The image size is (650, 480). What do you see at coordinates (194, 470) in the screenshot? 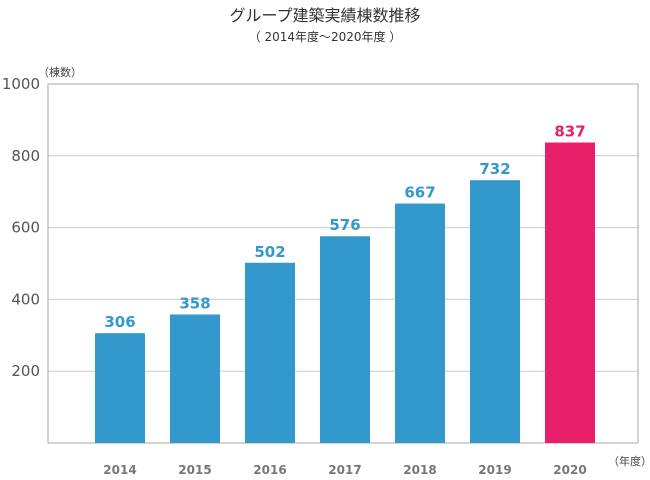
I see `x-tick-label-2015: 2015` at bounding box center [194, 470].